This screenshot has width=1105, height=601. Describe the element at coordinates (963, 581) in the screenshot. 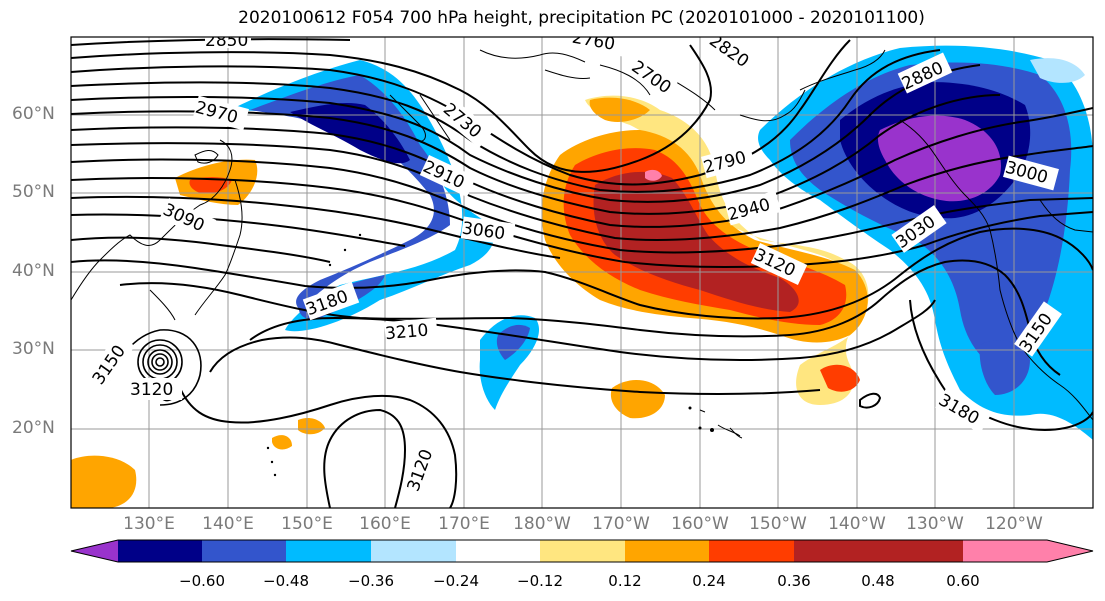

I see `colorbar-tick: 0.60` at that location.